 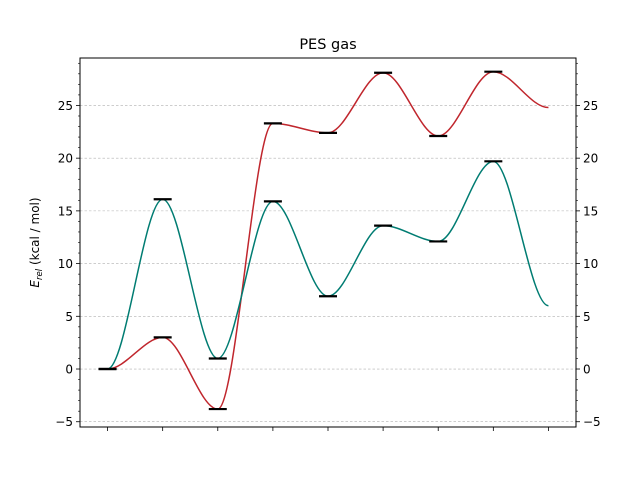 I want to click on y-tick-label-right: 10, so click(x=590, y=264).